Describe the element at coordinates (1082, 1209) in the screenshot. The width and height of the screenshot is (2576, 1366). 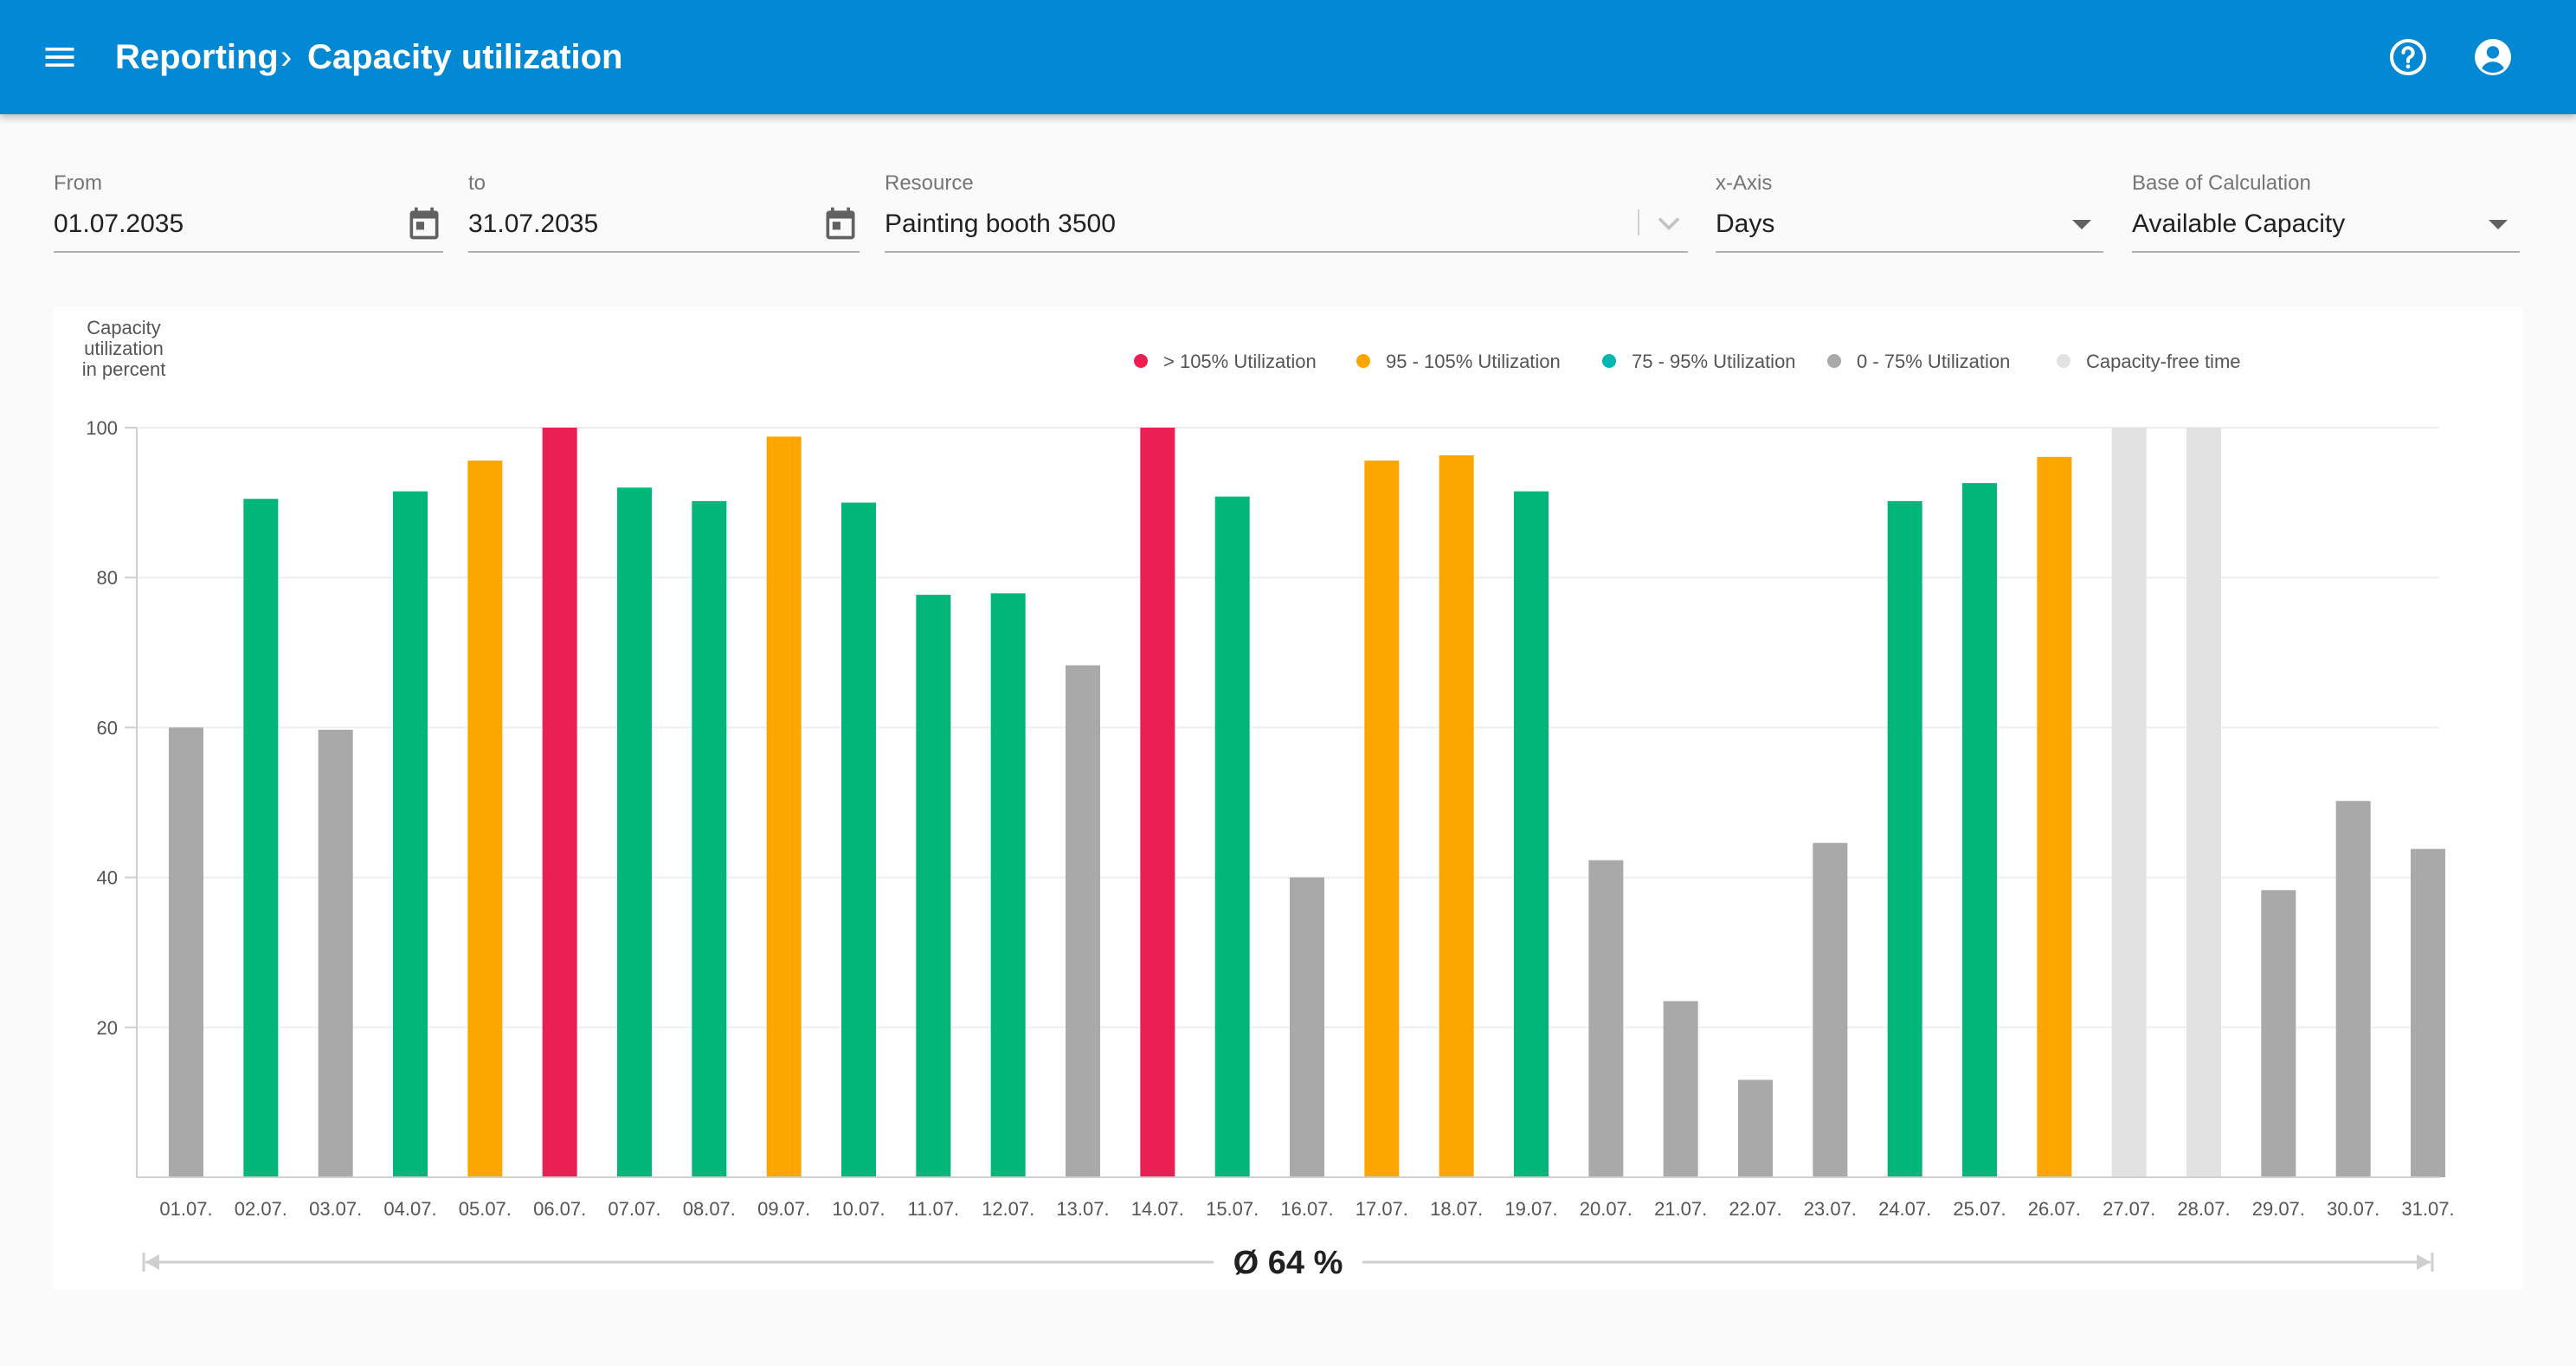
I see `x-tick-label: 13.07.` at that location.